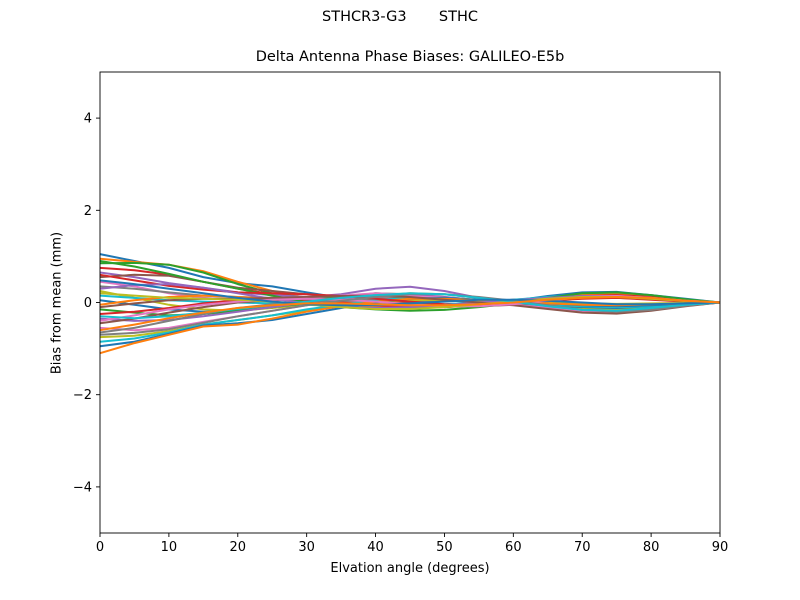 Image resolution: width=800 pixels, height=600 pixels. I want to click on x-tick-label: 90, so click(720, 547).